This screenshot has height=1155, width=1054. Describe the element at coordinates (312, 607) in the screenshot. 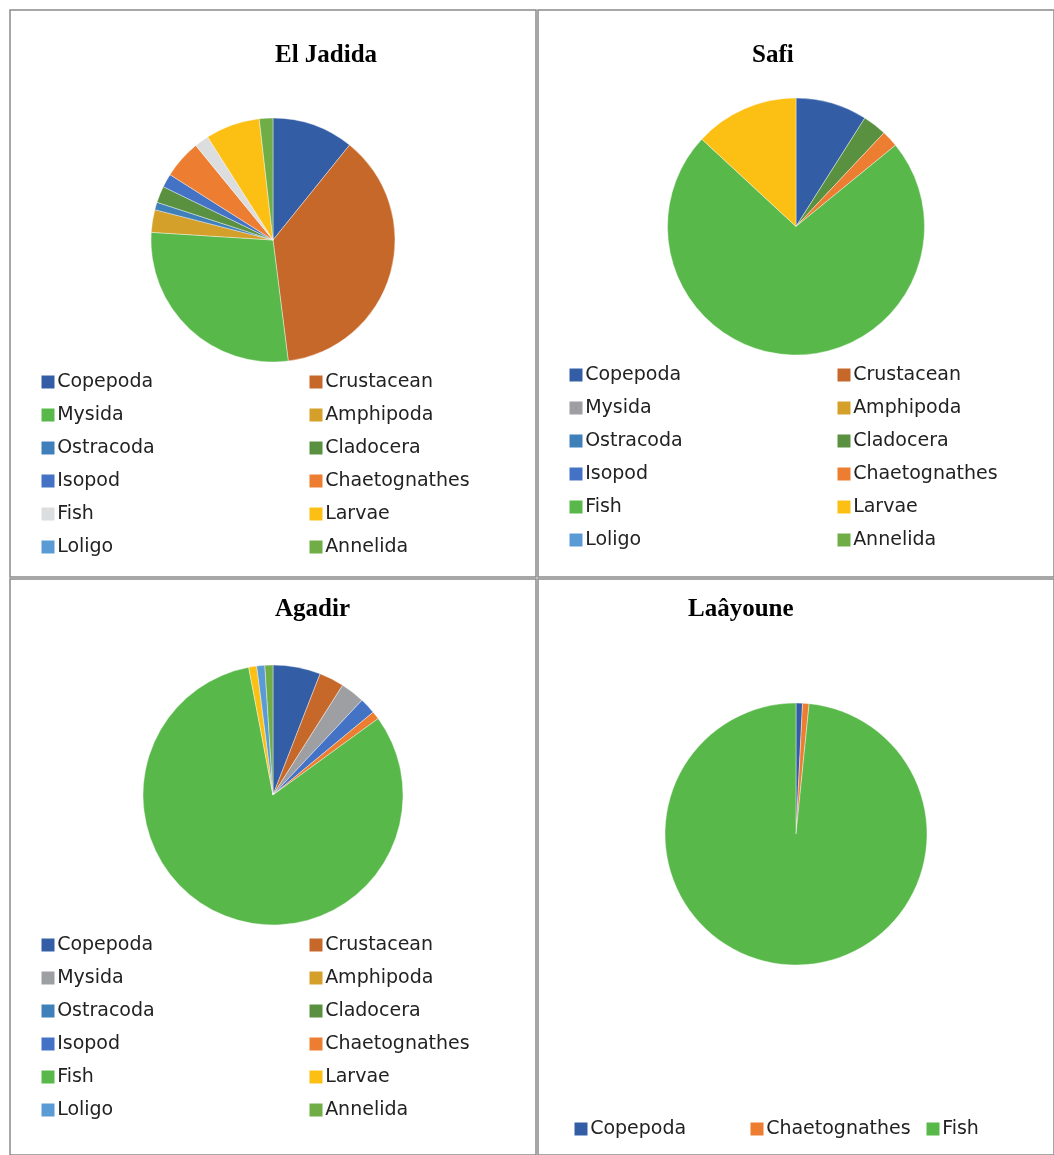

I see `chart-title: Agadir` at that location.